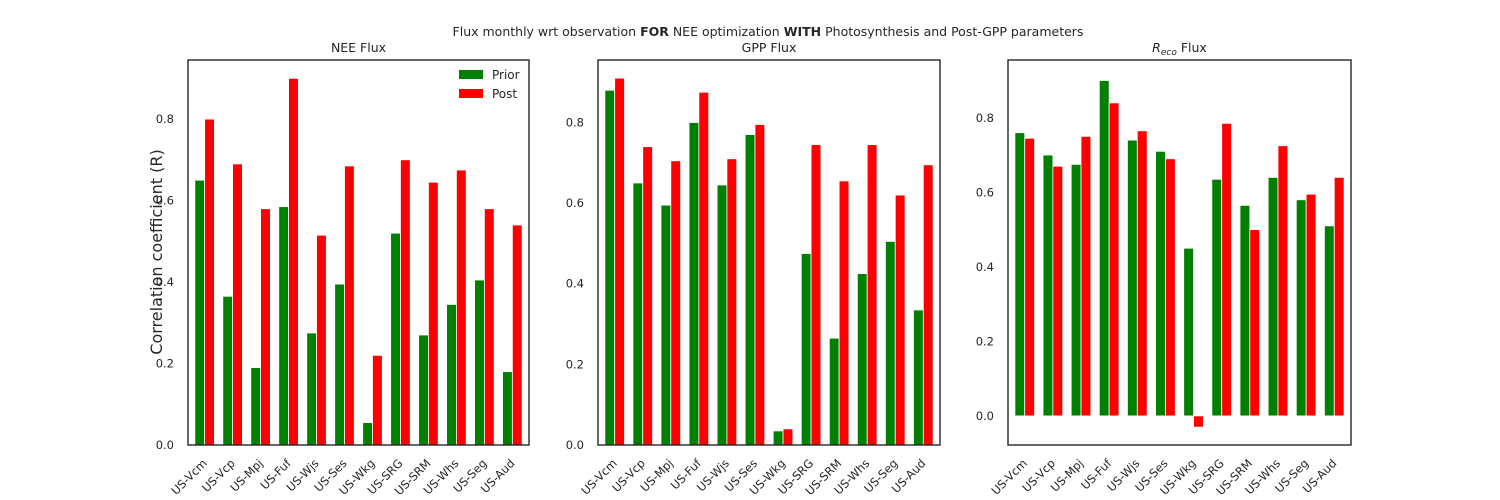  Describe the element at coordinates (1104, 248) in the screenshot. I see `bar-prior-us-fuf` at that location.